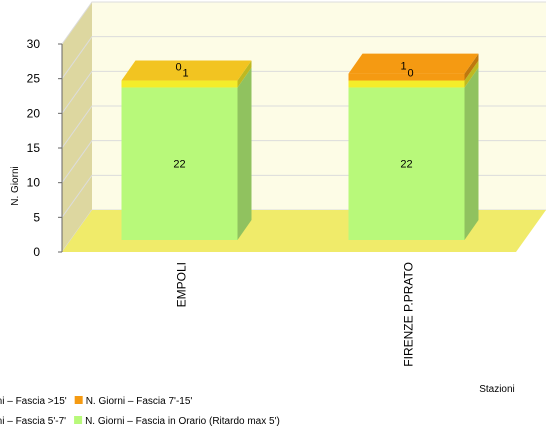 The width and height of the screenshot is (546, 432). I want to click on bar-firenze-p-prato: 22 10, so click(413, 146).